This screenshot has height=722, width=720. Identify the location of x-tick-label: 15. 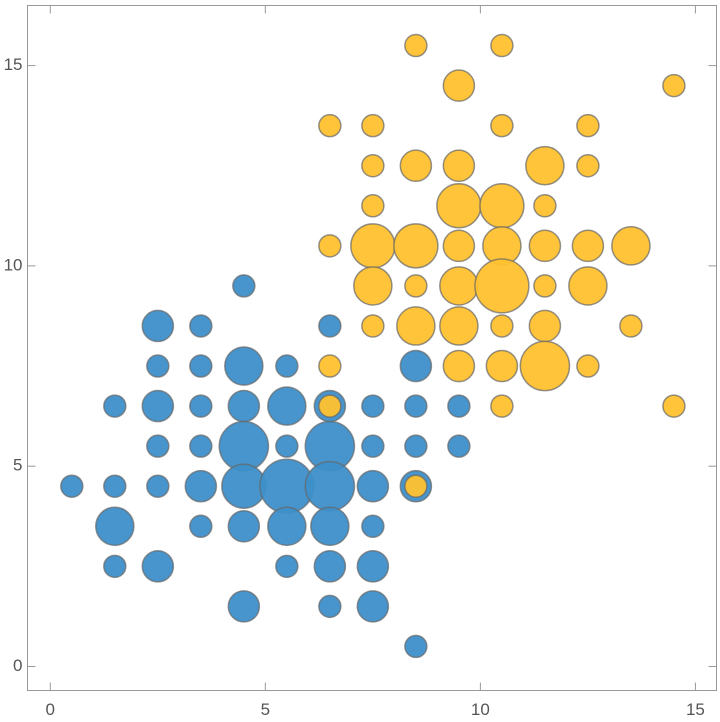
(695, 709).